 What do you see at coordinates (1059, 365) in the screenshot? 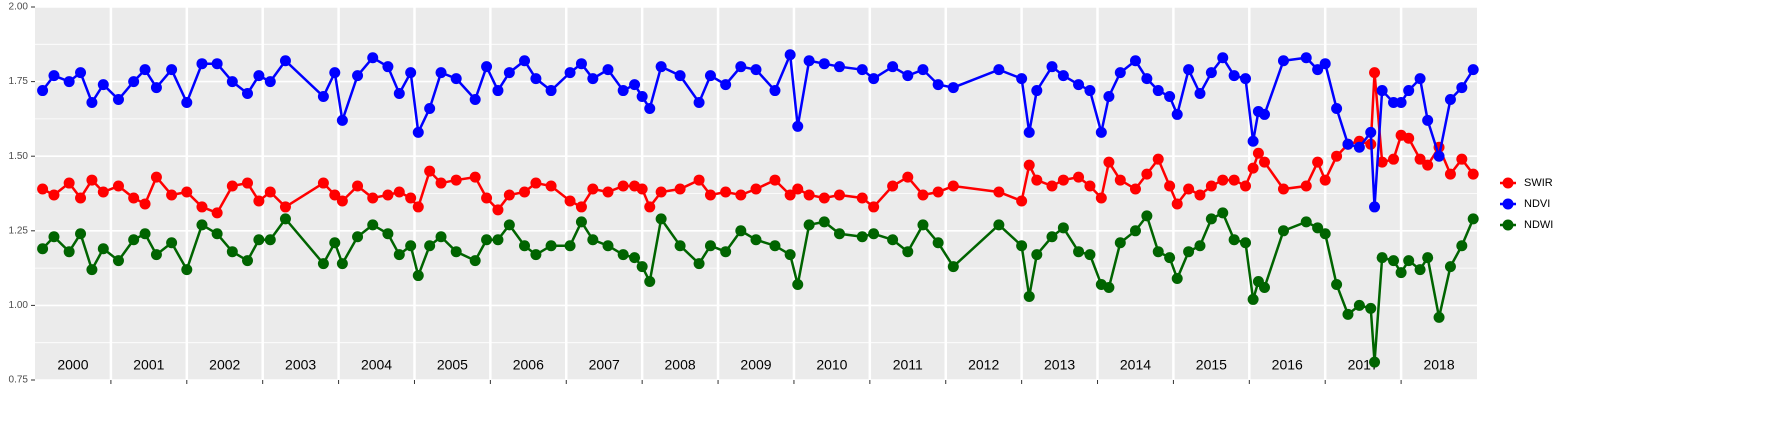
I see `year-label: 2013` at bounding box center [1059, 365].